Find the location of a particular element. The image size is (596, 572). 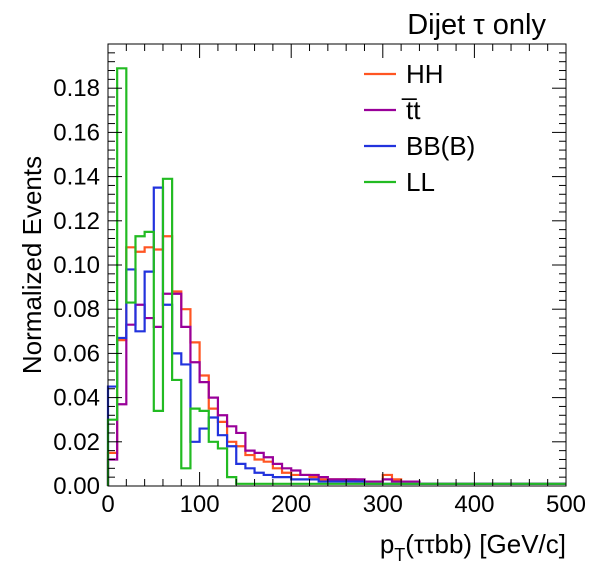

x-tick-label: 100 is located at coordinates (200, 504).